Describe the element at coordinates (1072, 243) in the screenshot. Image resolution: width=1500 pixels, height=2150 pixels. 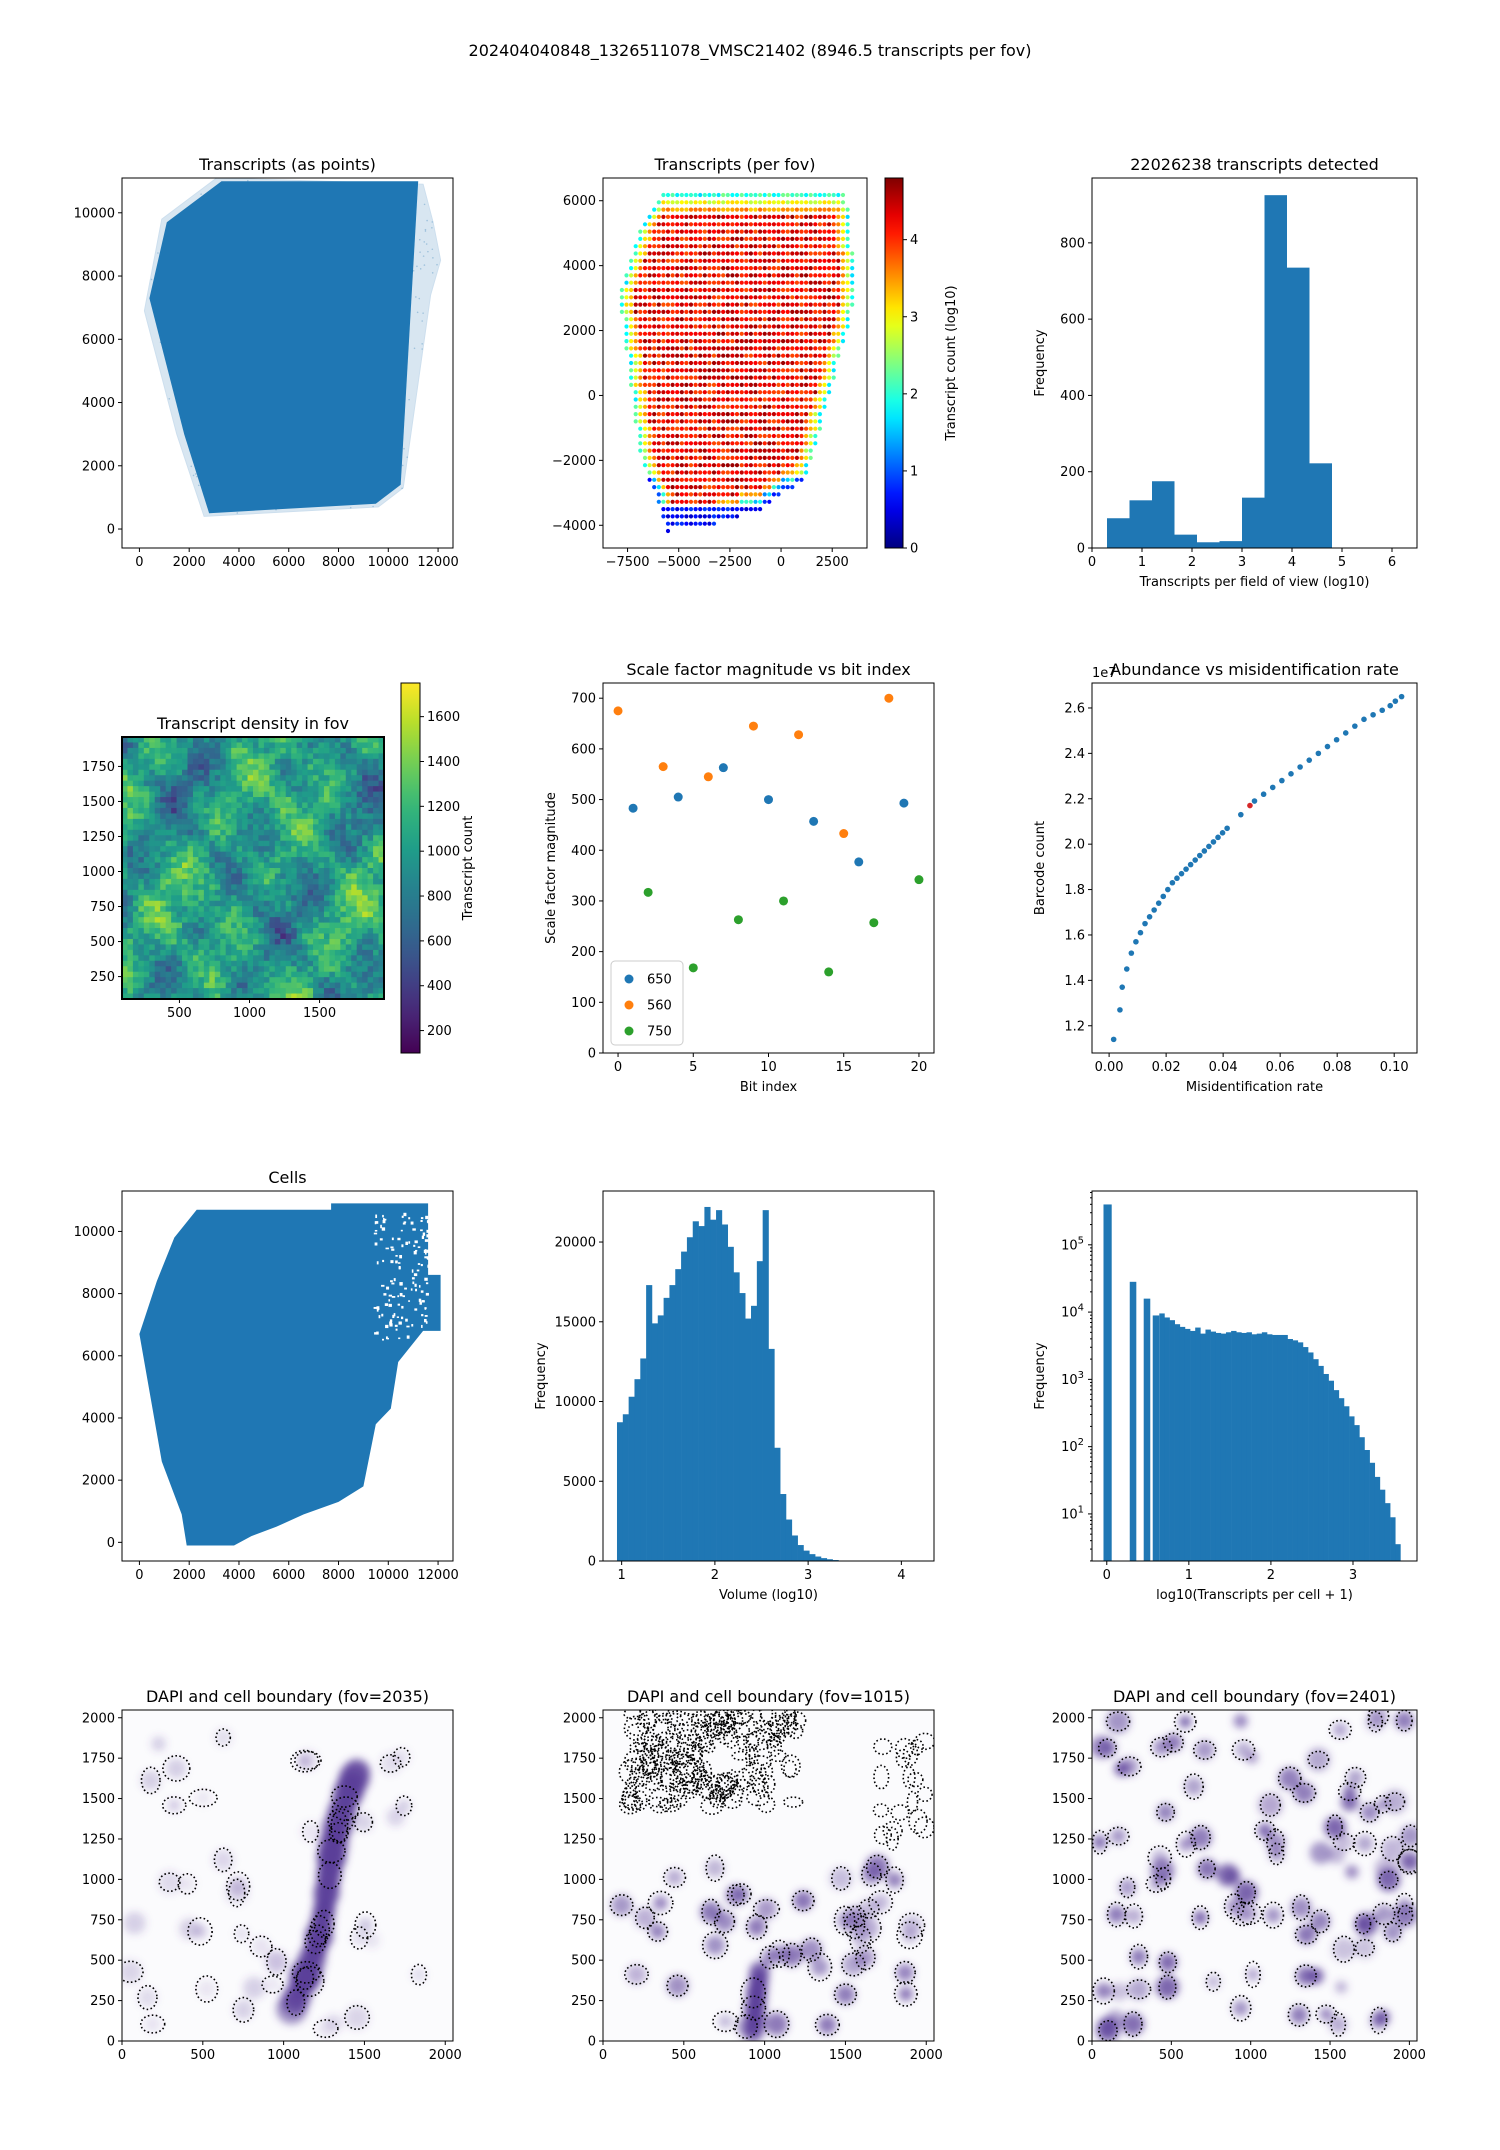
I see `y-tick-label: 800` at that location.